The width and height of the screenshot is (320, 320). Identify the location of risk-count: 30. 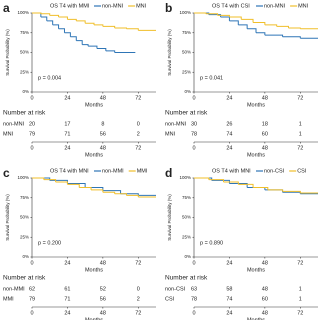
(194, 124).